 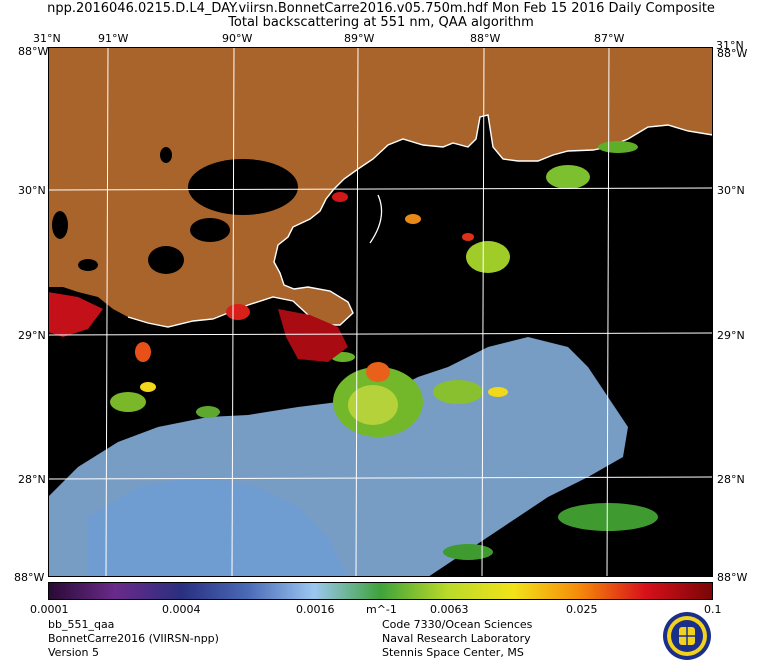 I want to click on lon-label-88w: 88°W, so click(x=485, y=38).